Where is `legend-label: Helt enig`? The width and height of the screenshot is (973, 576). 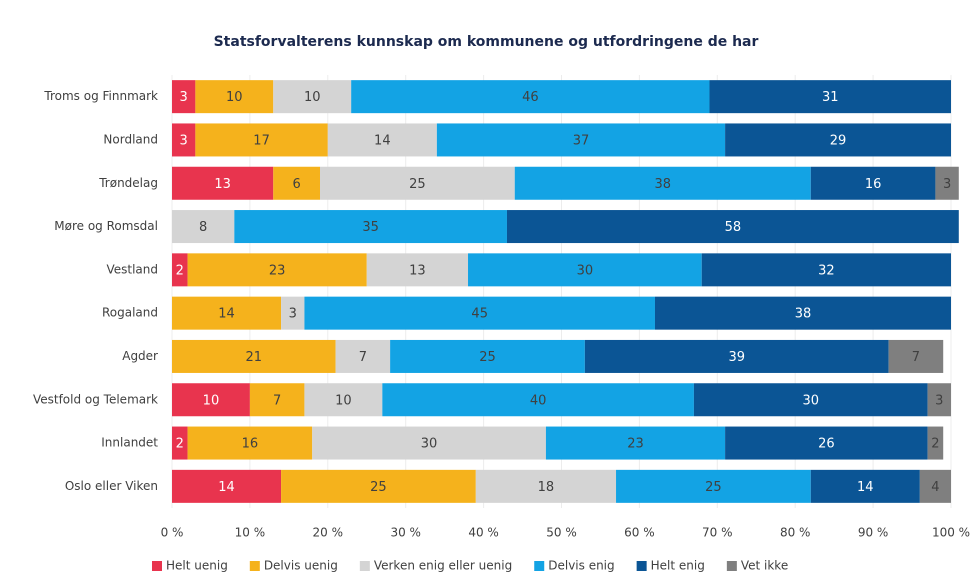 legend-label: Helt enig is located at coordinates (678, 566).